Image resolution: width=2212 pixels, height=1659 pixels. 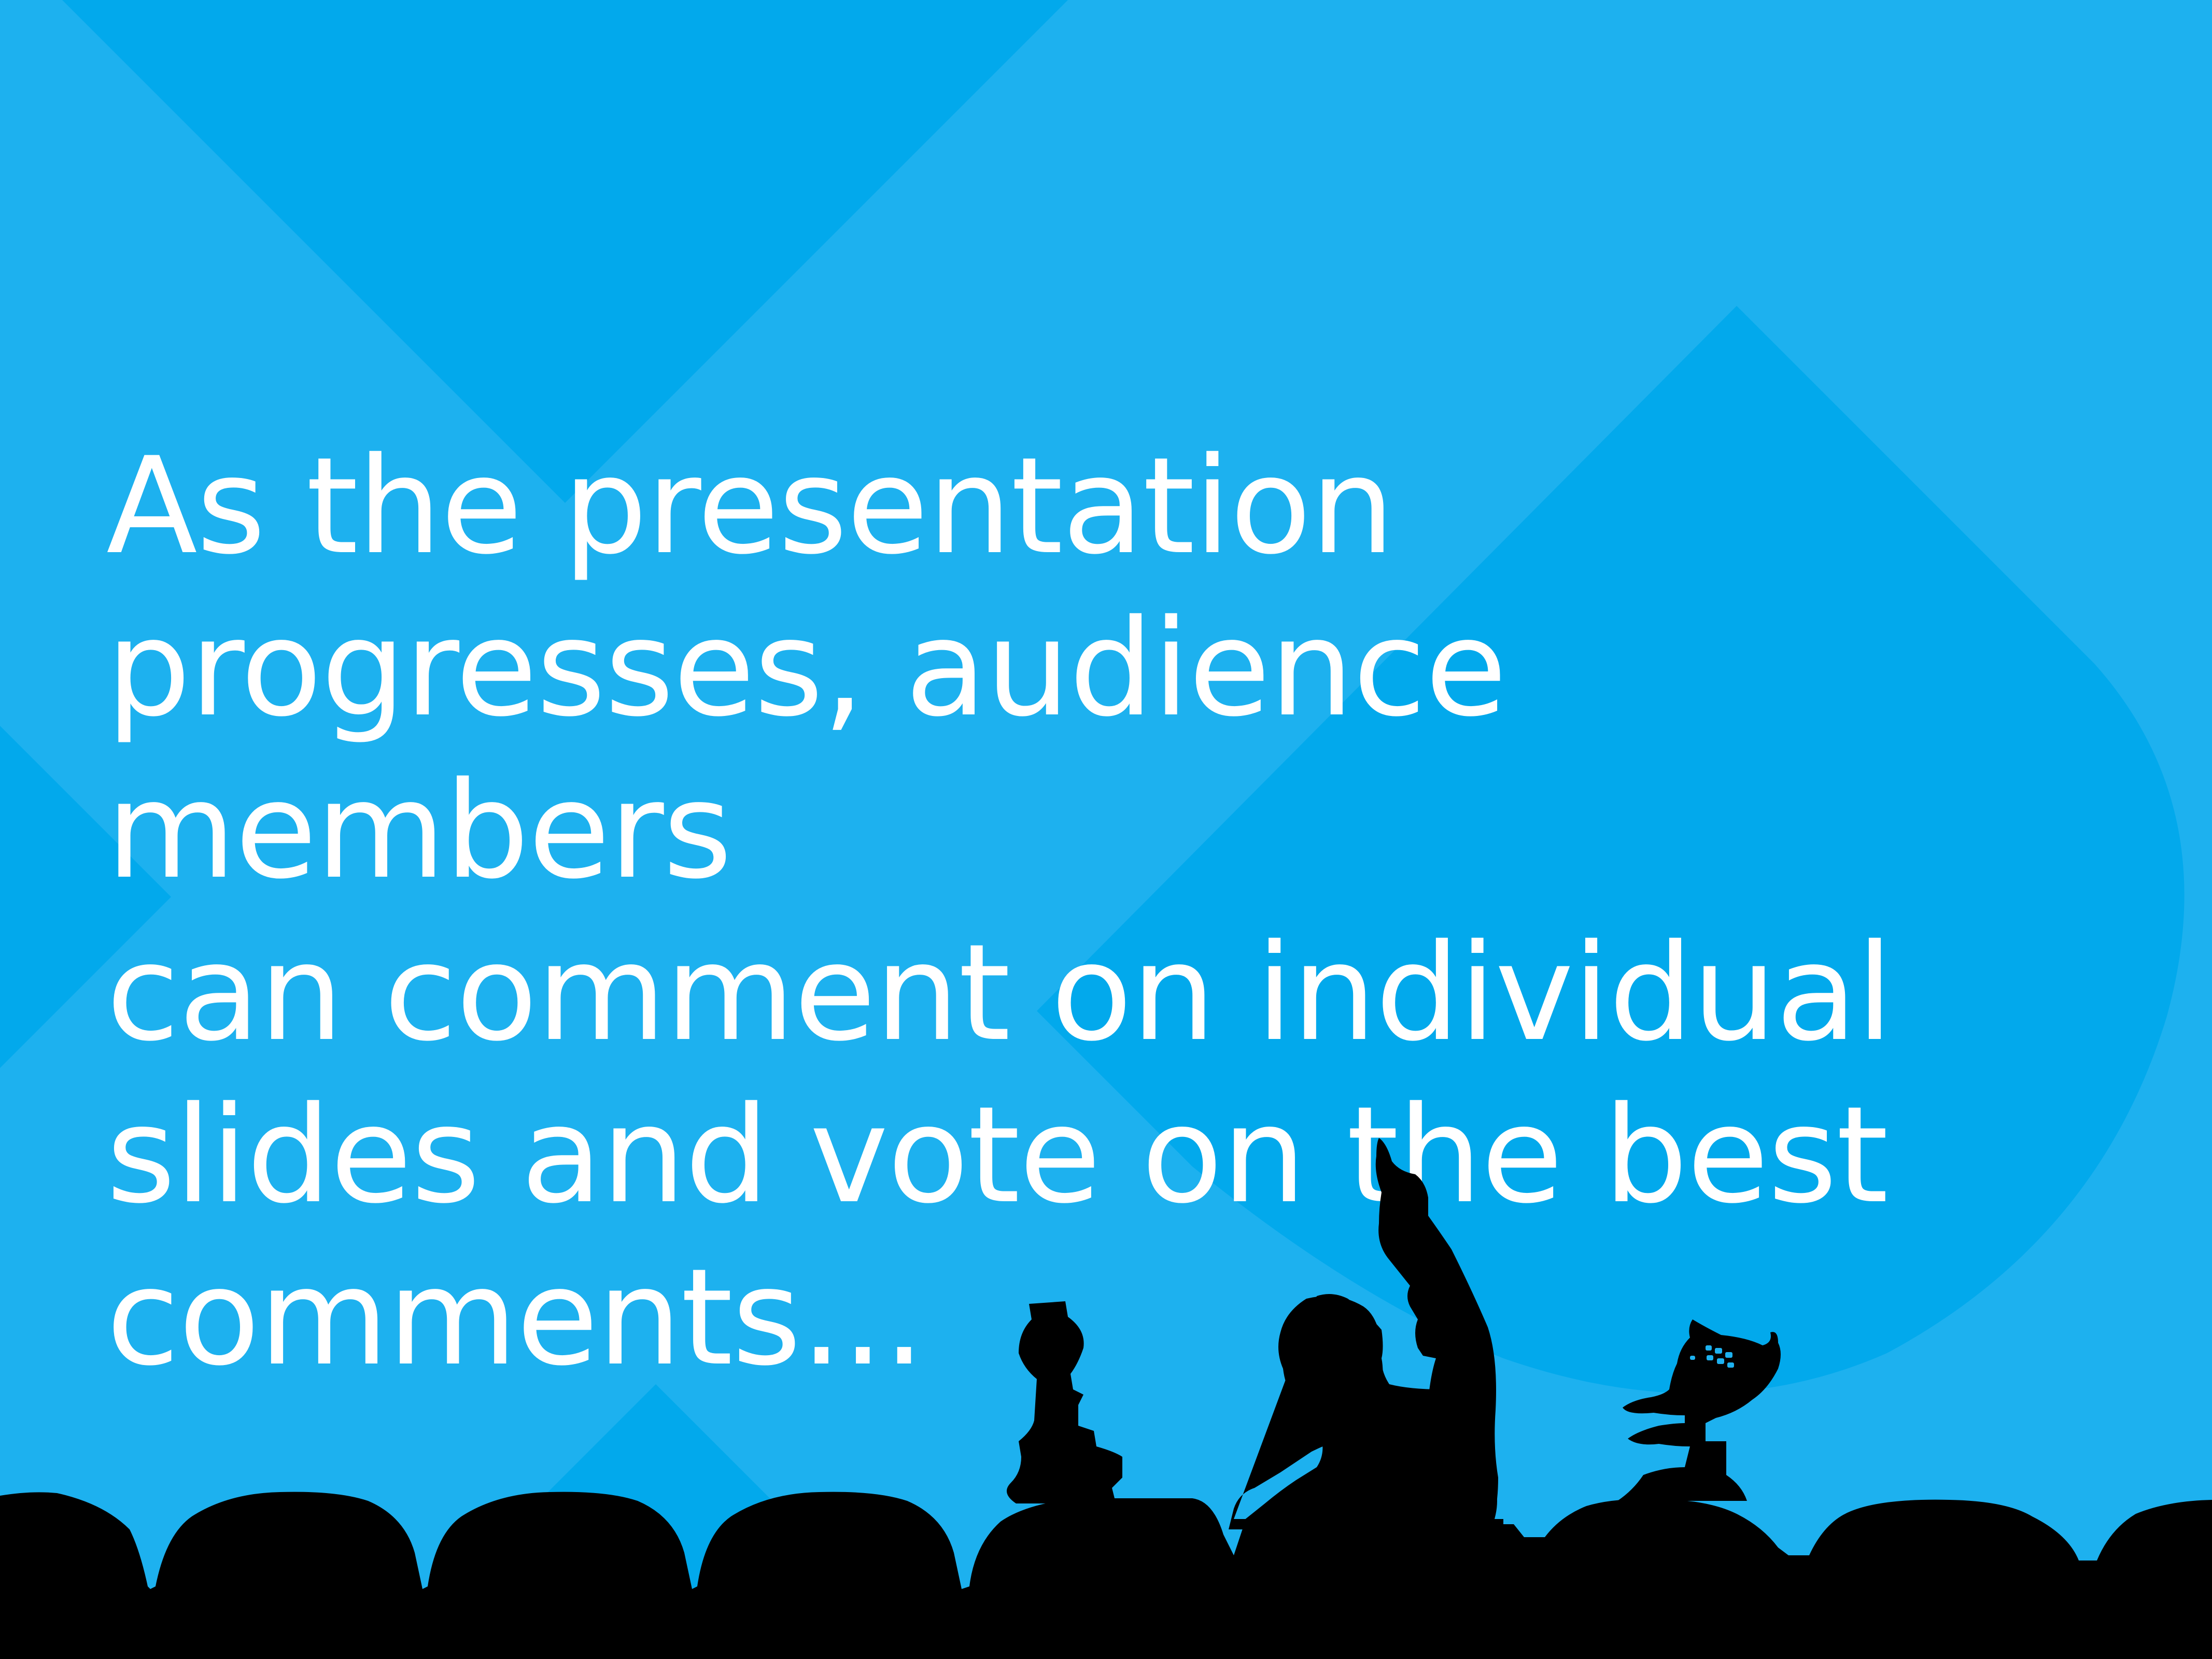 What do you see at coordinates (1106, 1575) in the screenshot?
I see `theater-seat-row` at bounding box center [1106, 1575].